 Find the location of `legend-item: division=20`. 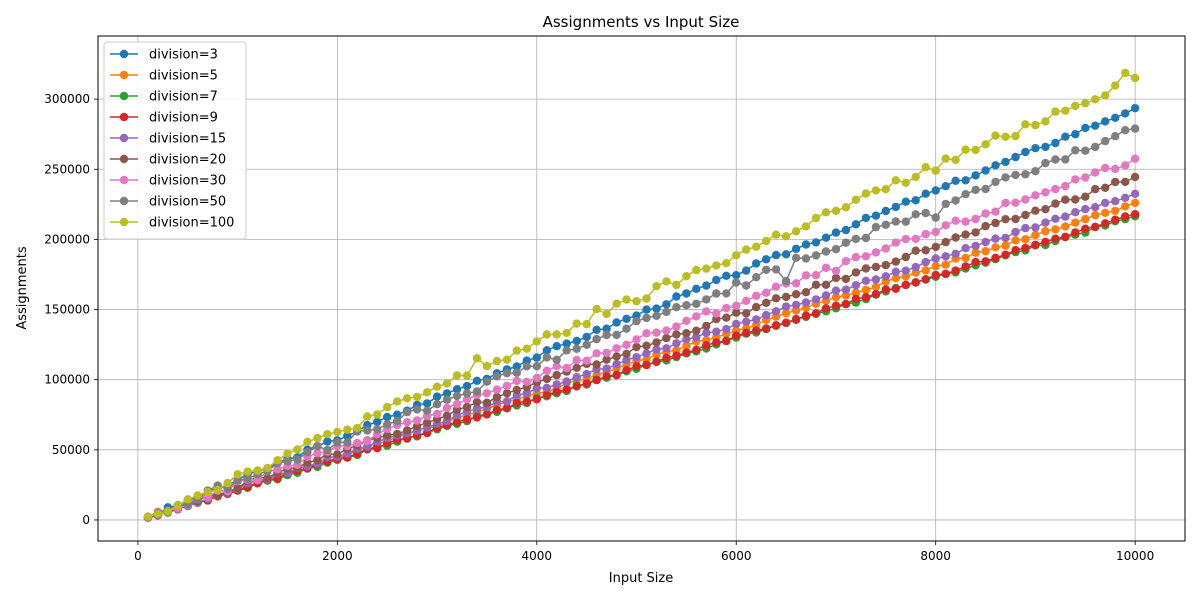

legend-item: division=20 is located at coordinates (168, 160).